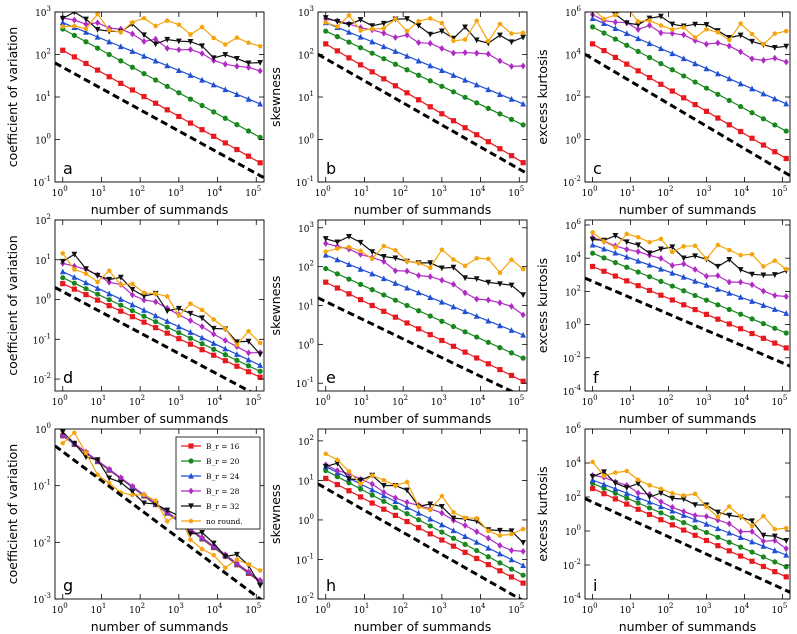 The height and width of the screenshot is (634, 797). I want to click on x-axis-label: number of summands, so click(688, 626).